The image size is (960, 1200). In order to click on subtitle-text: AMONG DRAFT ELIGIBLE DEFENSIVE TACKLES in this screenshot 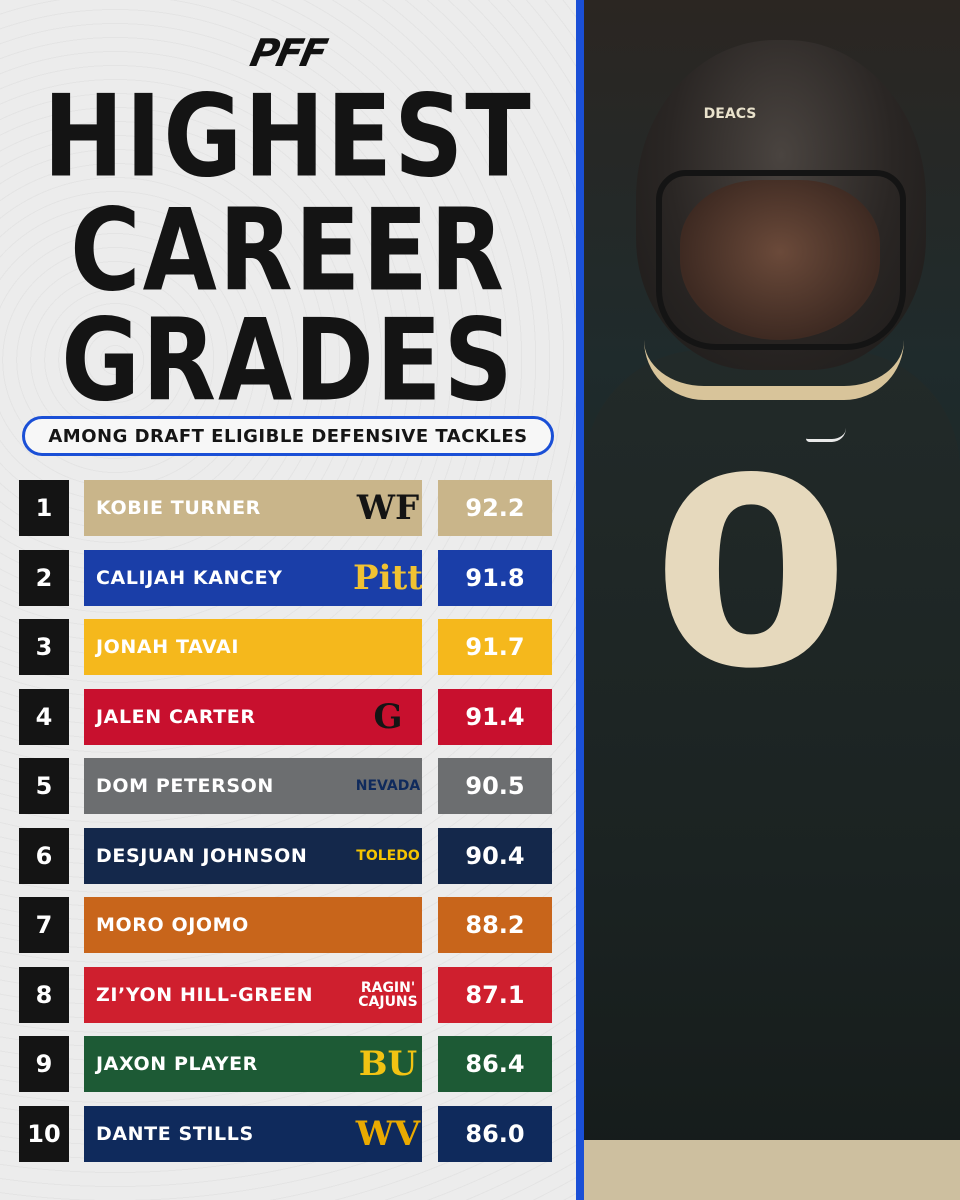, I will do `click(288, 436)`.